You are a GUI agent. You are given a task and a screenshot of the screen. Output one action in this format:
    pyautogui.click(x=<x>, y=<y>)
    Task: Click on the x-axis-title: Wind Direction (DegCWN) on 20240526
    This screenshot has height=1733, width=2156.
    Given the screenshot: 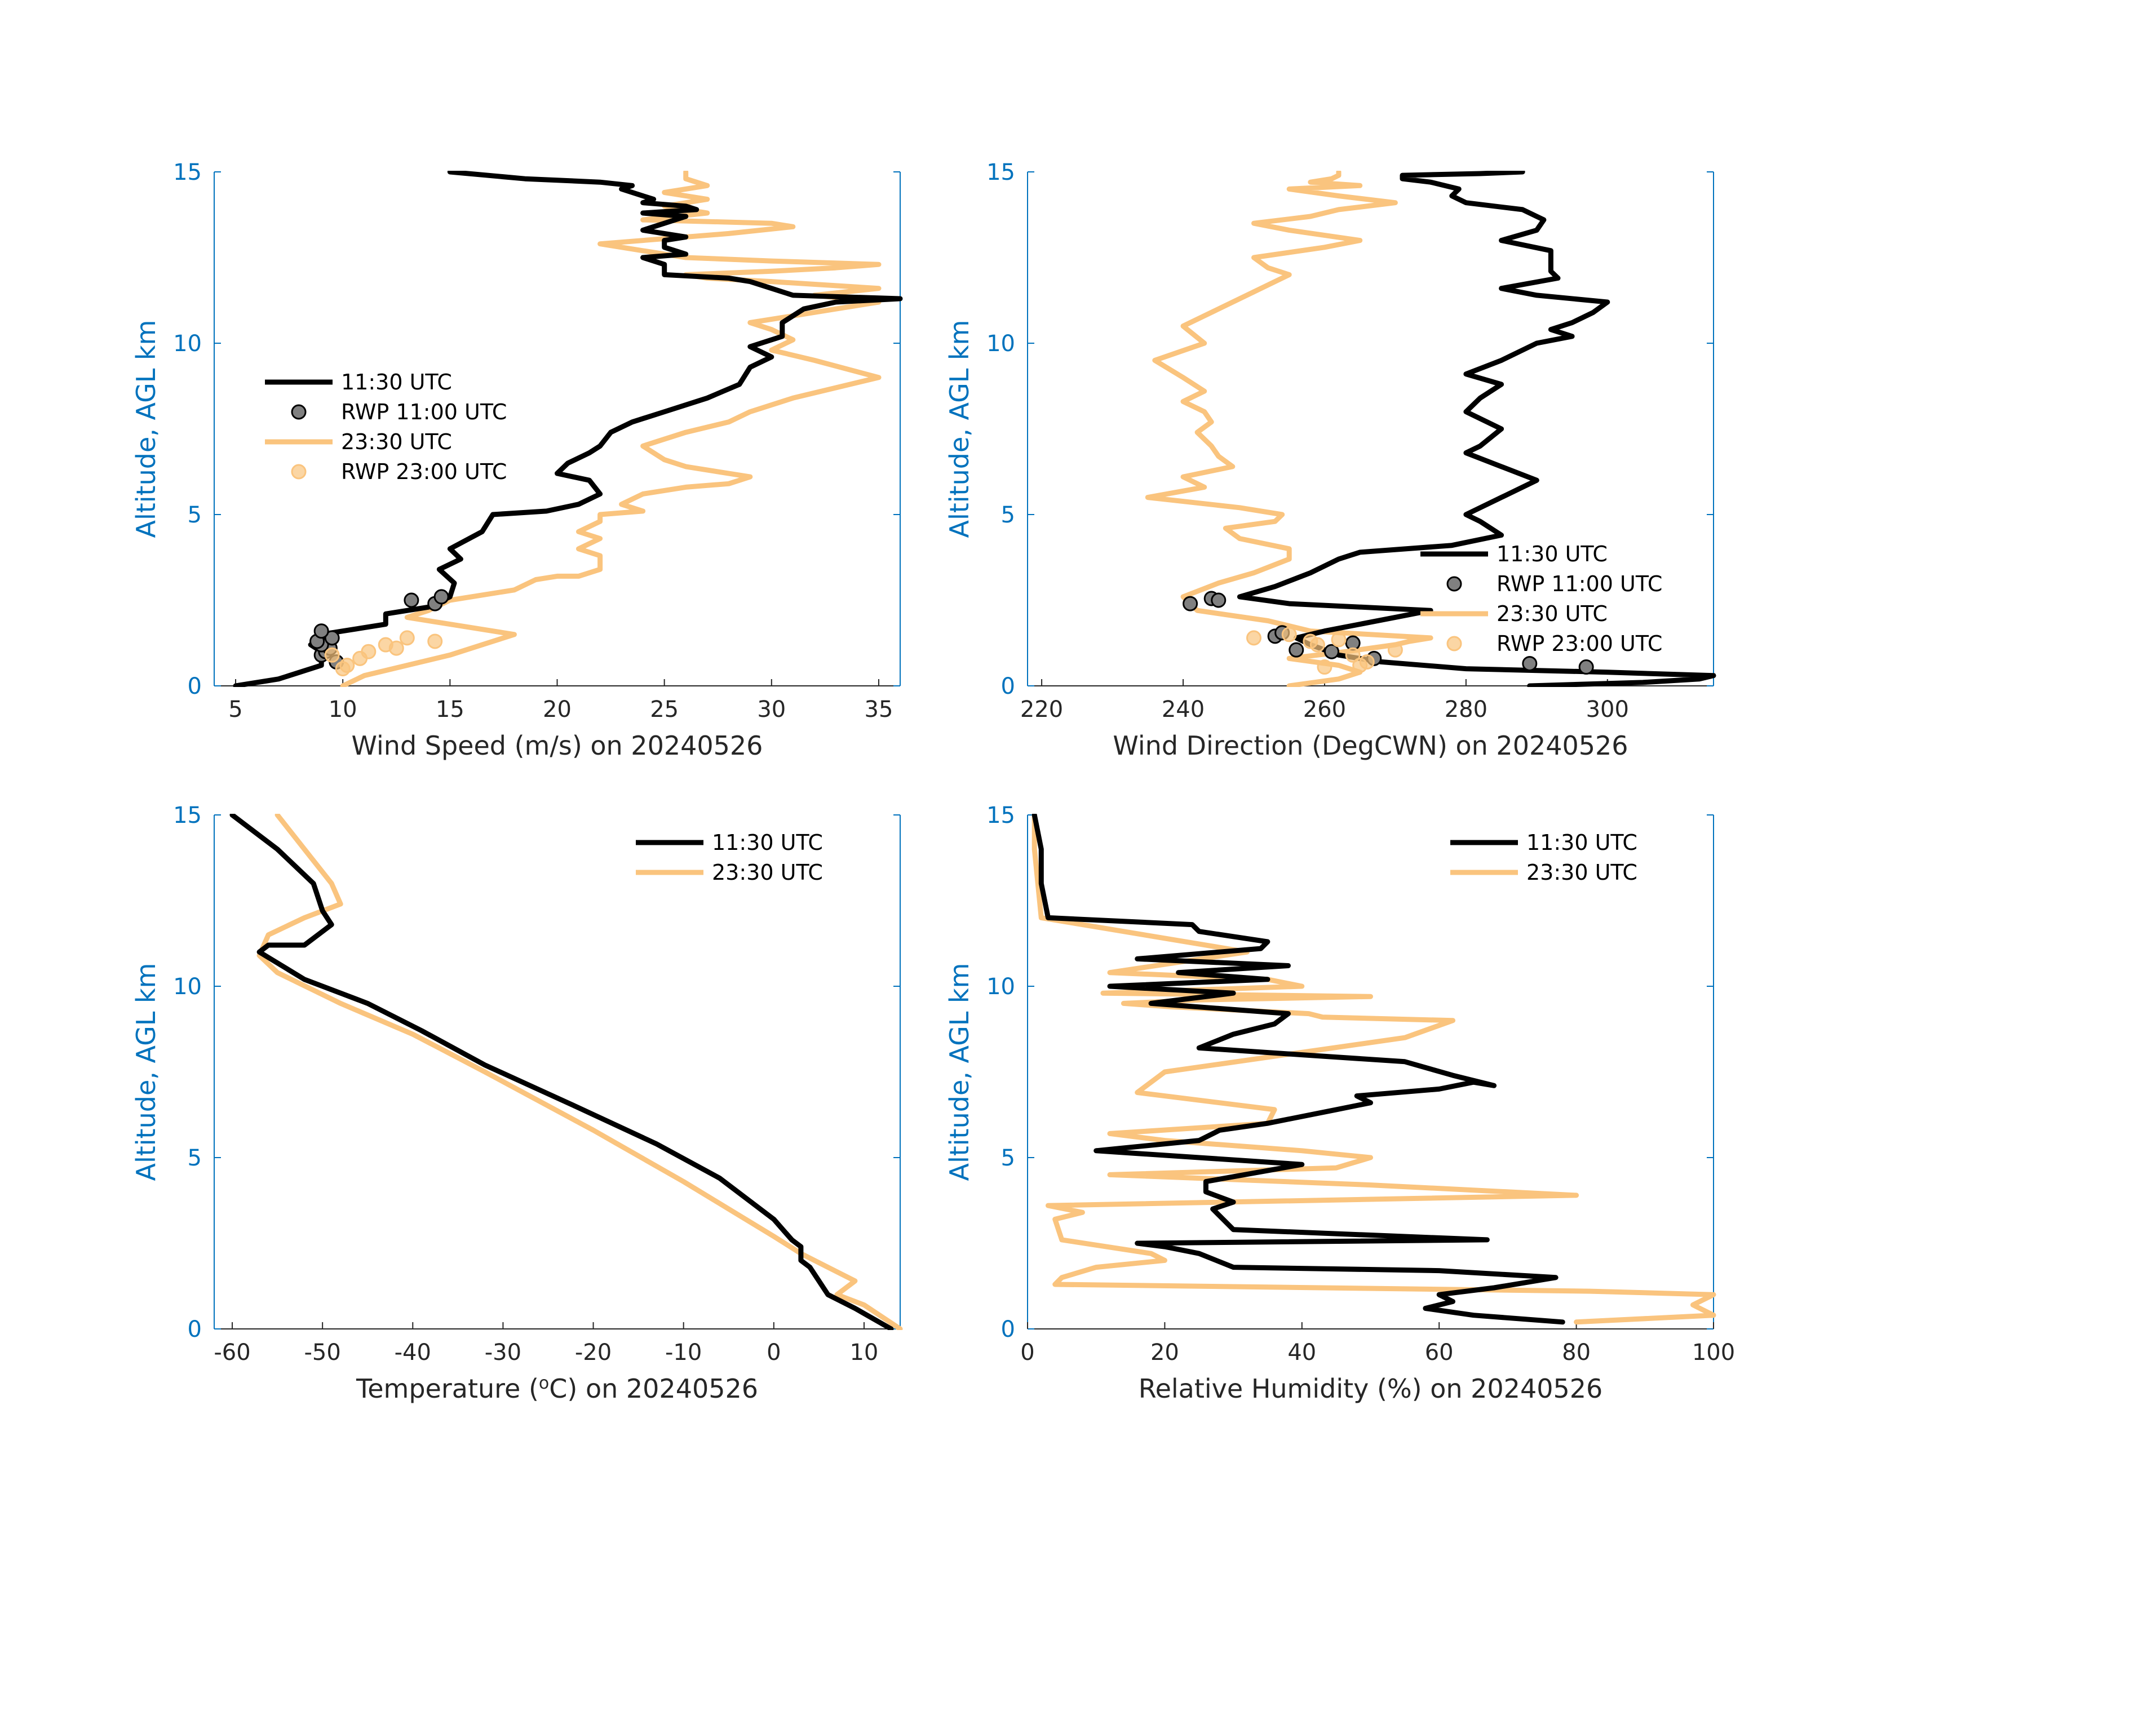 What is the action you would take?
    pyautogui.click(x=1370, y=745)
    